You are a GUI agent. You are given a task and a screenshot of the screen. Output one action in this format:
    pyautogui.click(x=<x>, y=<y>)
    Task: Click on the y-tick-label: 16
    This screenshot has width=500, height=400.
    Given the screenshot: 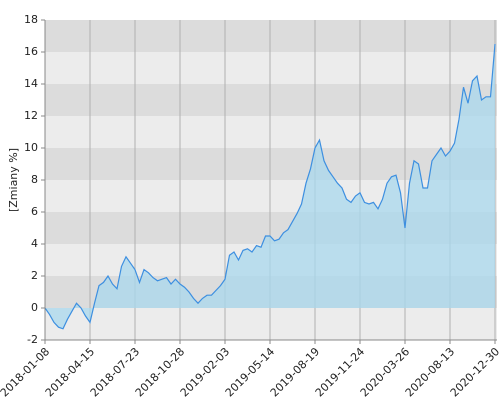 What is the action you would take?
    pyautogui.click(x=31, y=51)
    